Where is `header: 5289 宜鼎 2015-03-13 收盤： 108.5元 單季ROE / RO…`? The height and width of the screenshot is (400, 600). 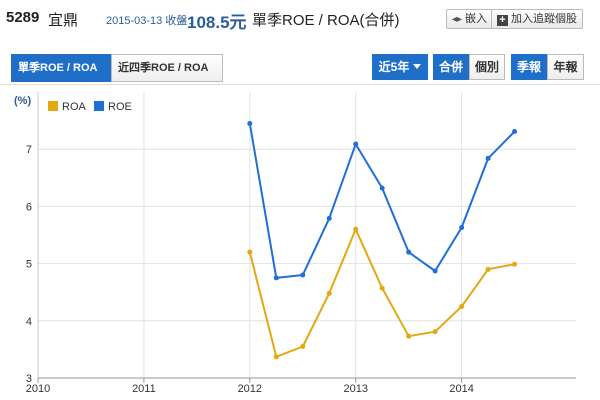
header: 5289 宜鼎 2015-03-13 收盤： 108.5元 單季ROE / RO… is located at coordinates (300, 19).